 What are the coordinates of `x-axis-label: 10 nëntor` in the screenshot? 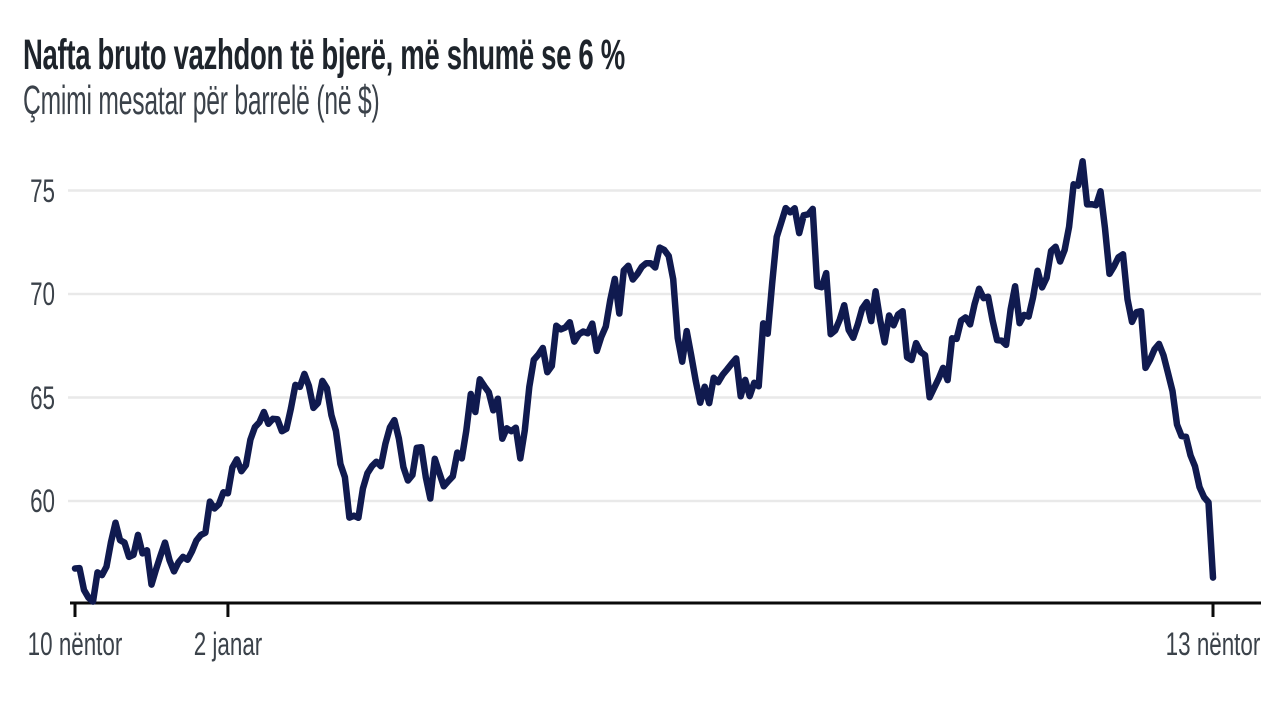 It's located at (75, 644).